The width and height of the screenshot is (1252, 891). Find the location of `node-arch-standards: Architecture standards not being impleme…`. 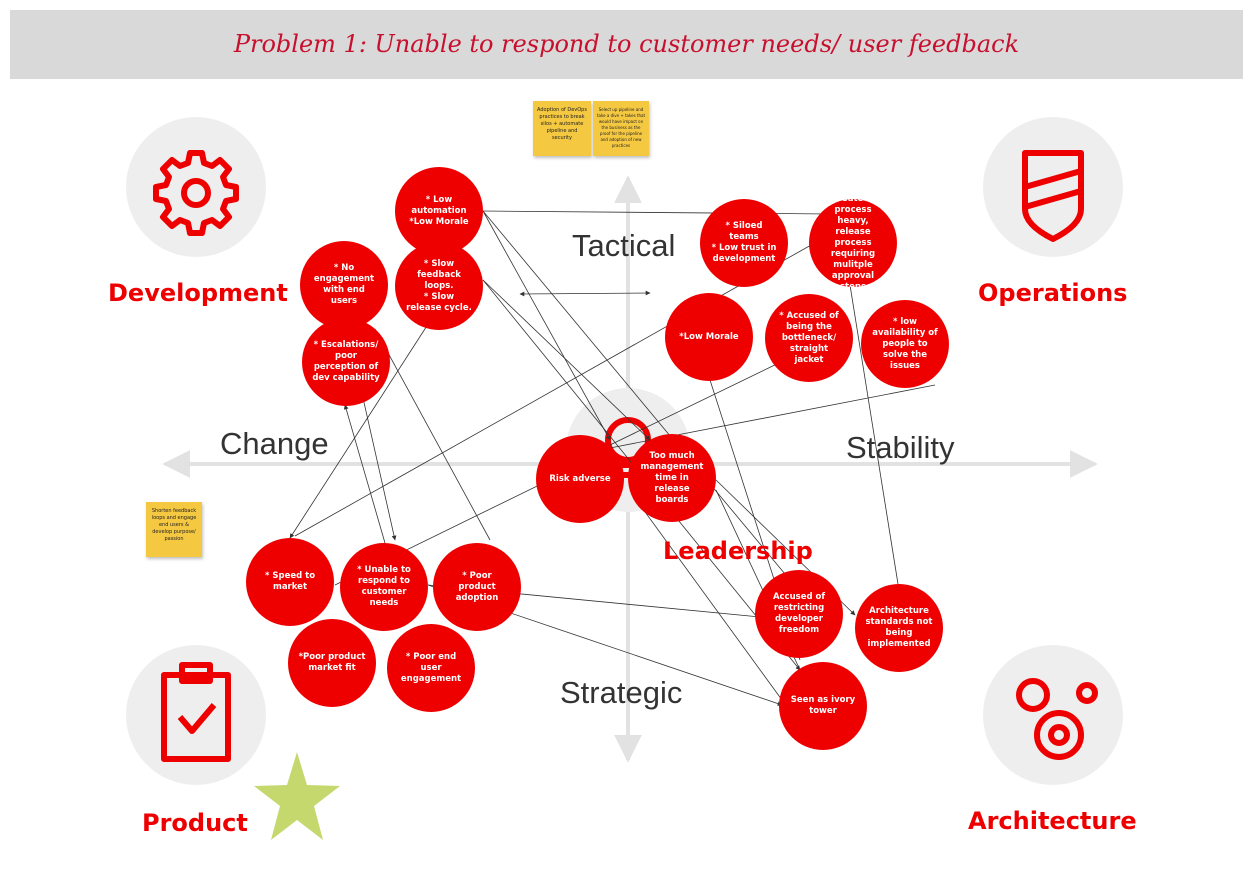

node-arch-standards: Architecture standards not being impleme… is located at coordinates (899, 628).